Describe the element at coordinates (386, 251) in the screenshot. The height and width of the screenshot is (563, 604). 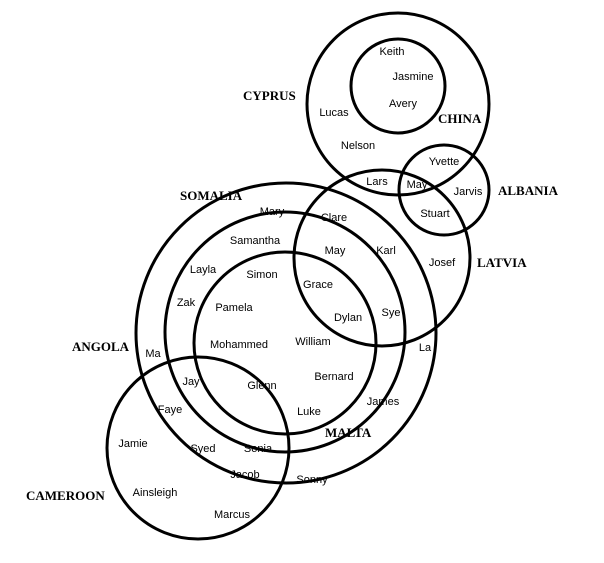
I see `member-karl: Karl` at that location.